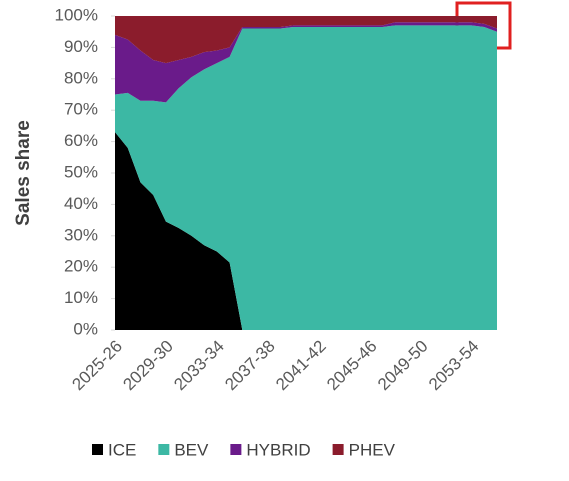  Describe the element at coordinates (76, 14) in the screenshot. I see `y-tick-label: 100%` at that location.